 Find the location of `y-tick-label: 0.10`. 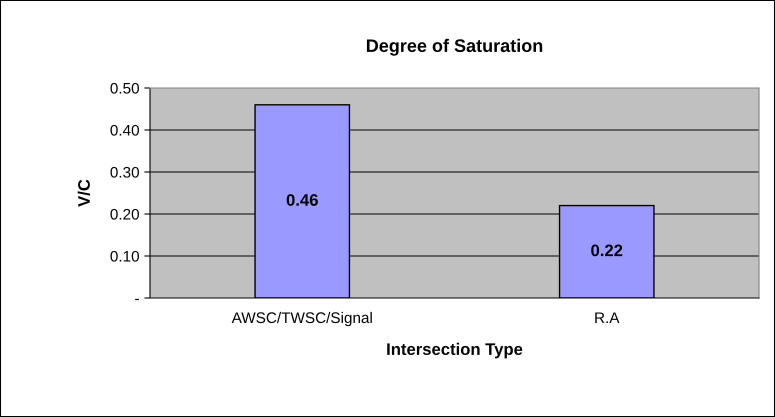

y-tick-label: 0.10 is located at coordinates (124, 256).